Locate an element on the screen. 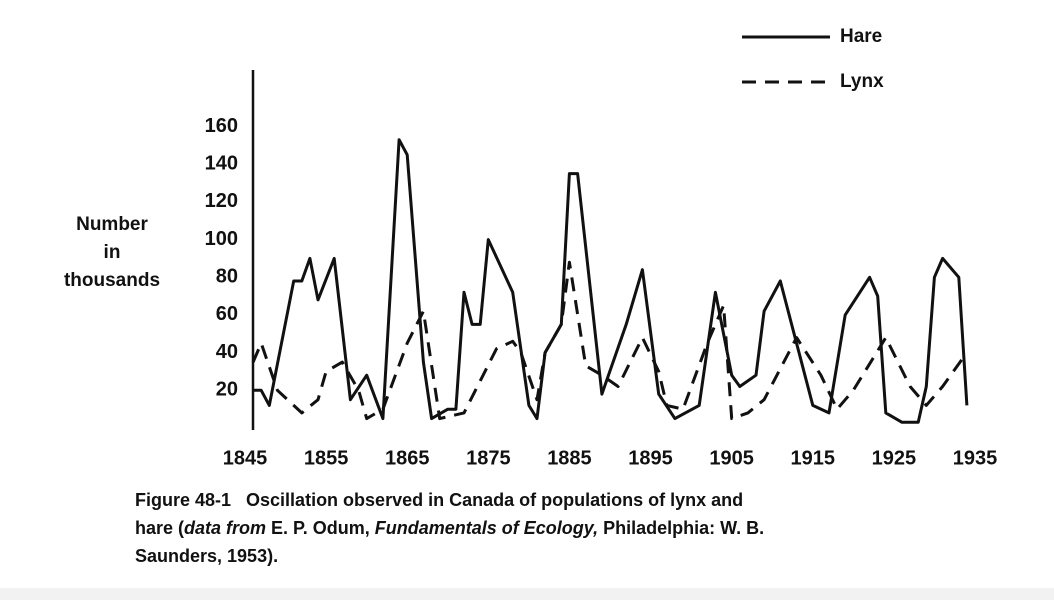 Image resolution: width=1054 pixels, height=605 pixels. x-tick-label: 1865 is located at coordinates (407, 458).